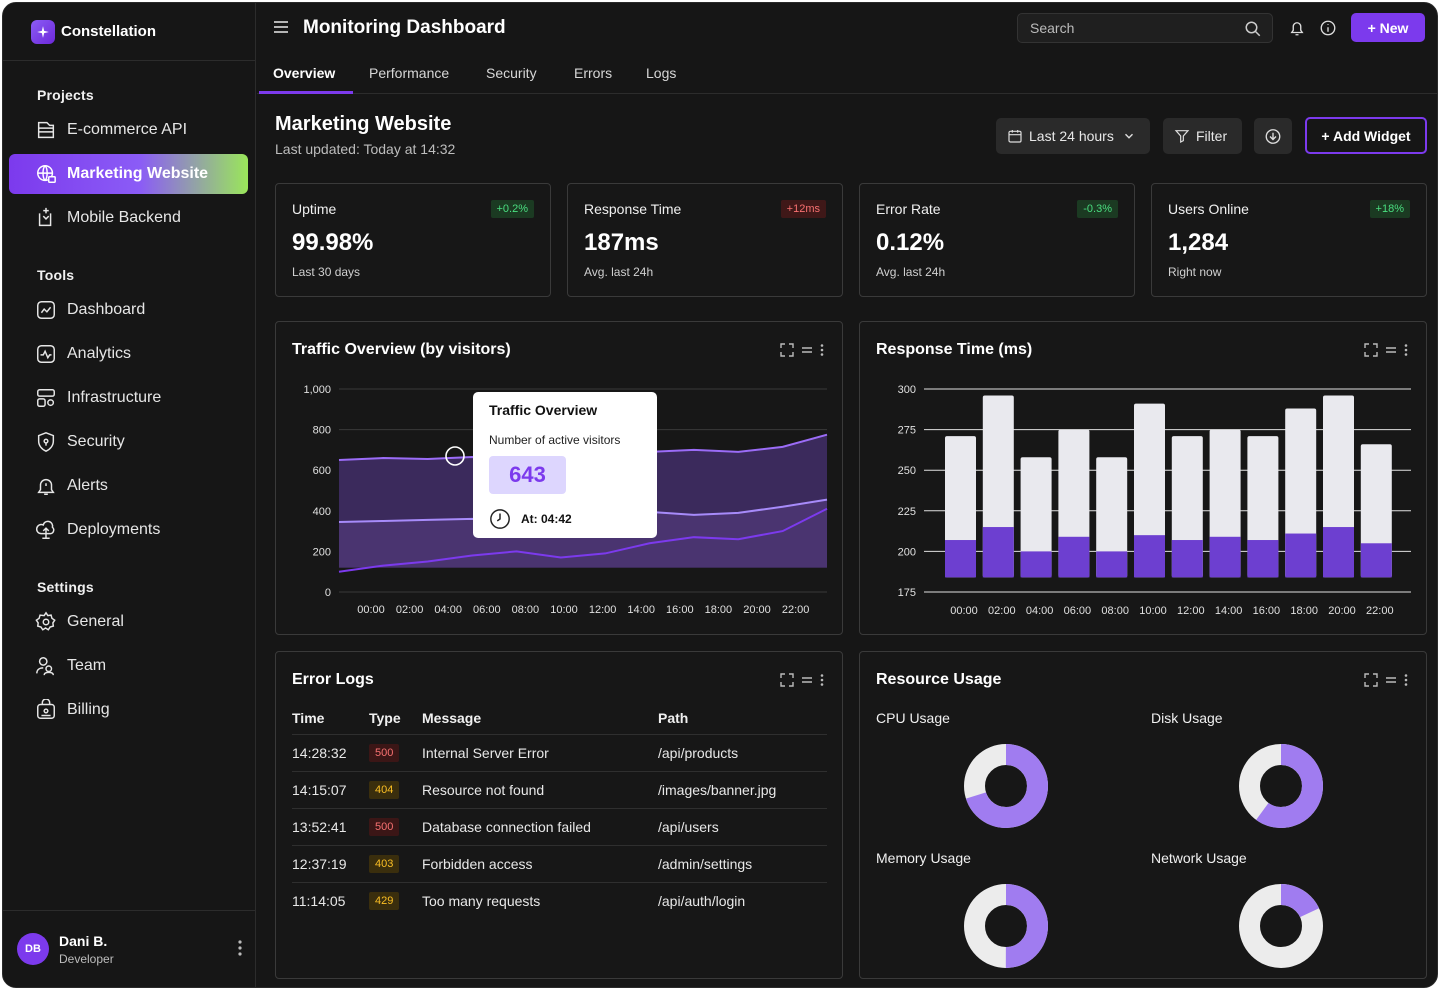 The height and width of the screenshot is (990, 1440). Describe the element at coordinates (99, 353) in the screenshot. I see `sidebar-item-label: Analytics` at that location.